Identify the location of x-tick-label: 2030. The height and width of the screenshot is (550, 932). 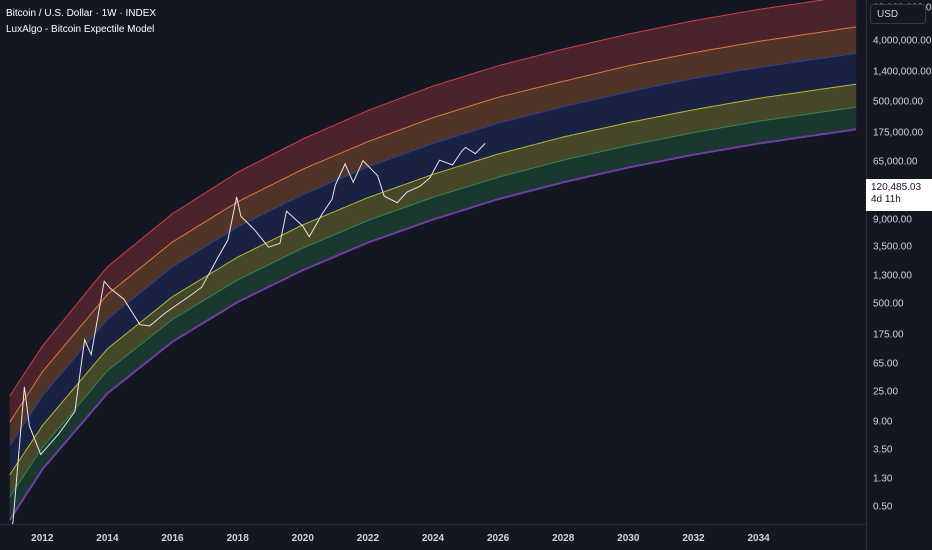
(628, 538).